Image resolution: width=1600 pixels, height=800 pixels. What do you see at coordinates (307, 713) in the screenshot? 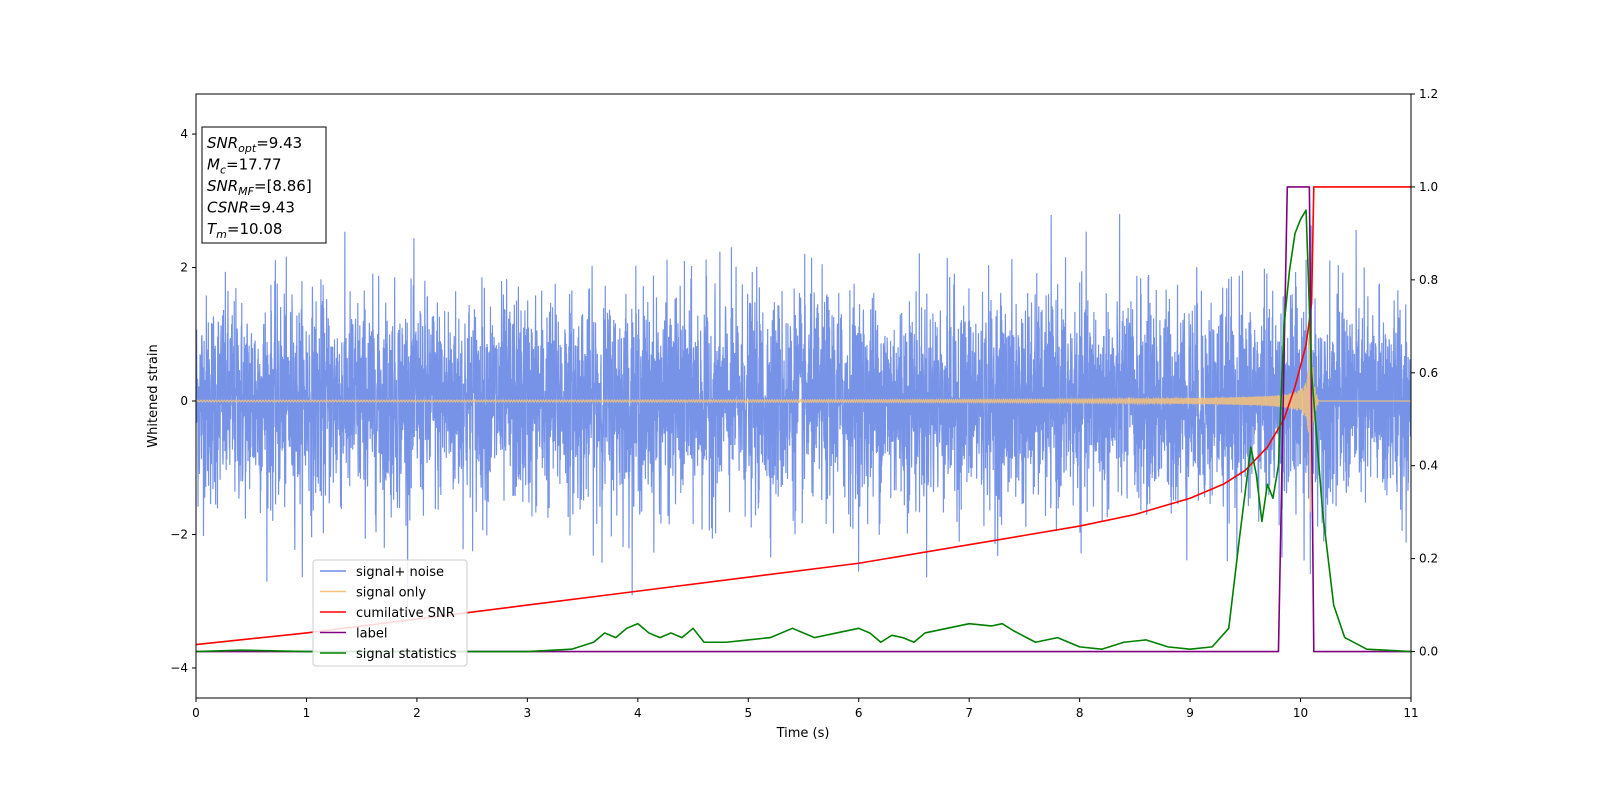
I see `x-tick-label: 1` at bounding box center [307, 713].